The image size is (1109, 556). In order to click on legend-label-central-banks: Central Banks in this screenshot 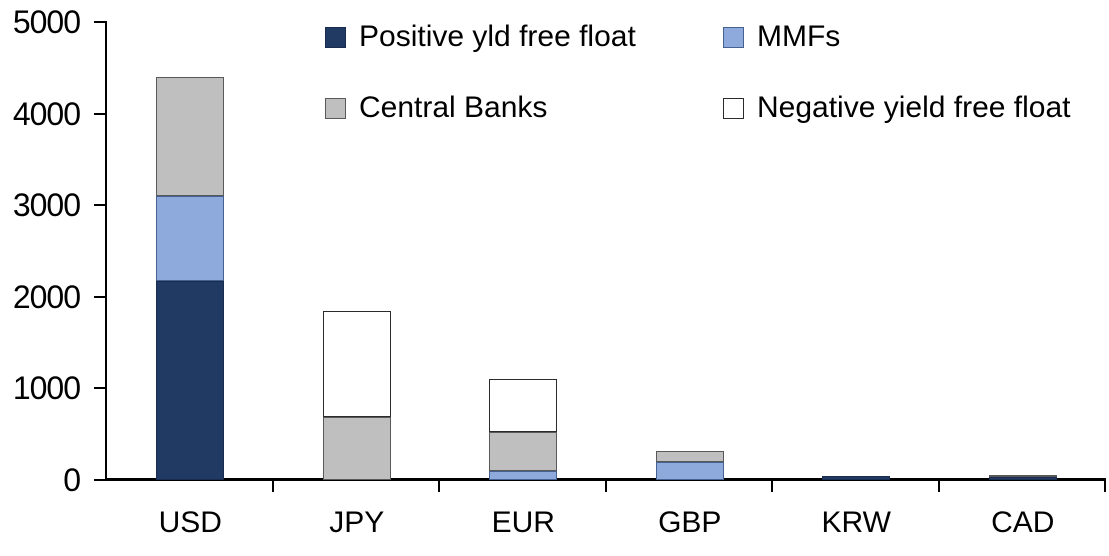, I will do `click(453, 107)`.